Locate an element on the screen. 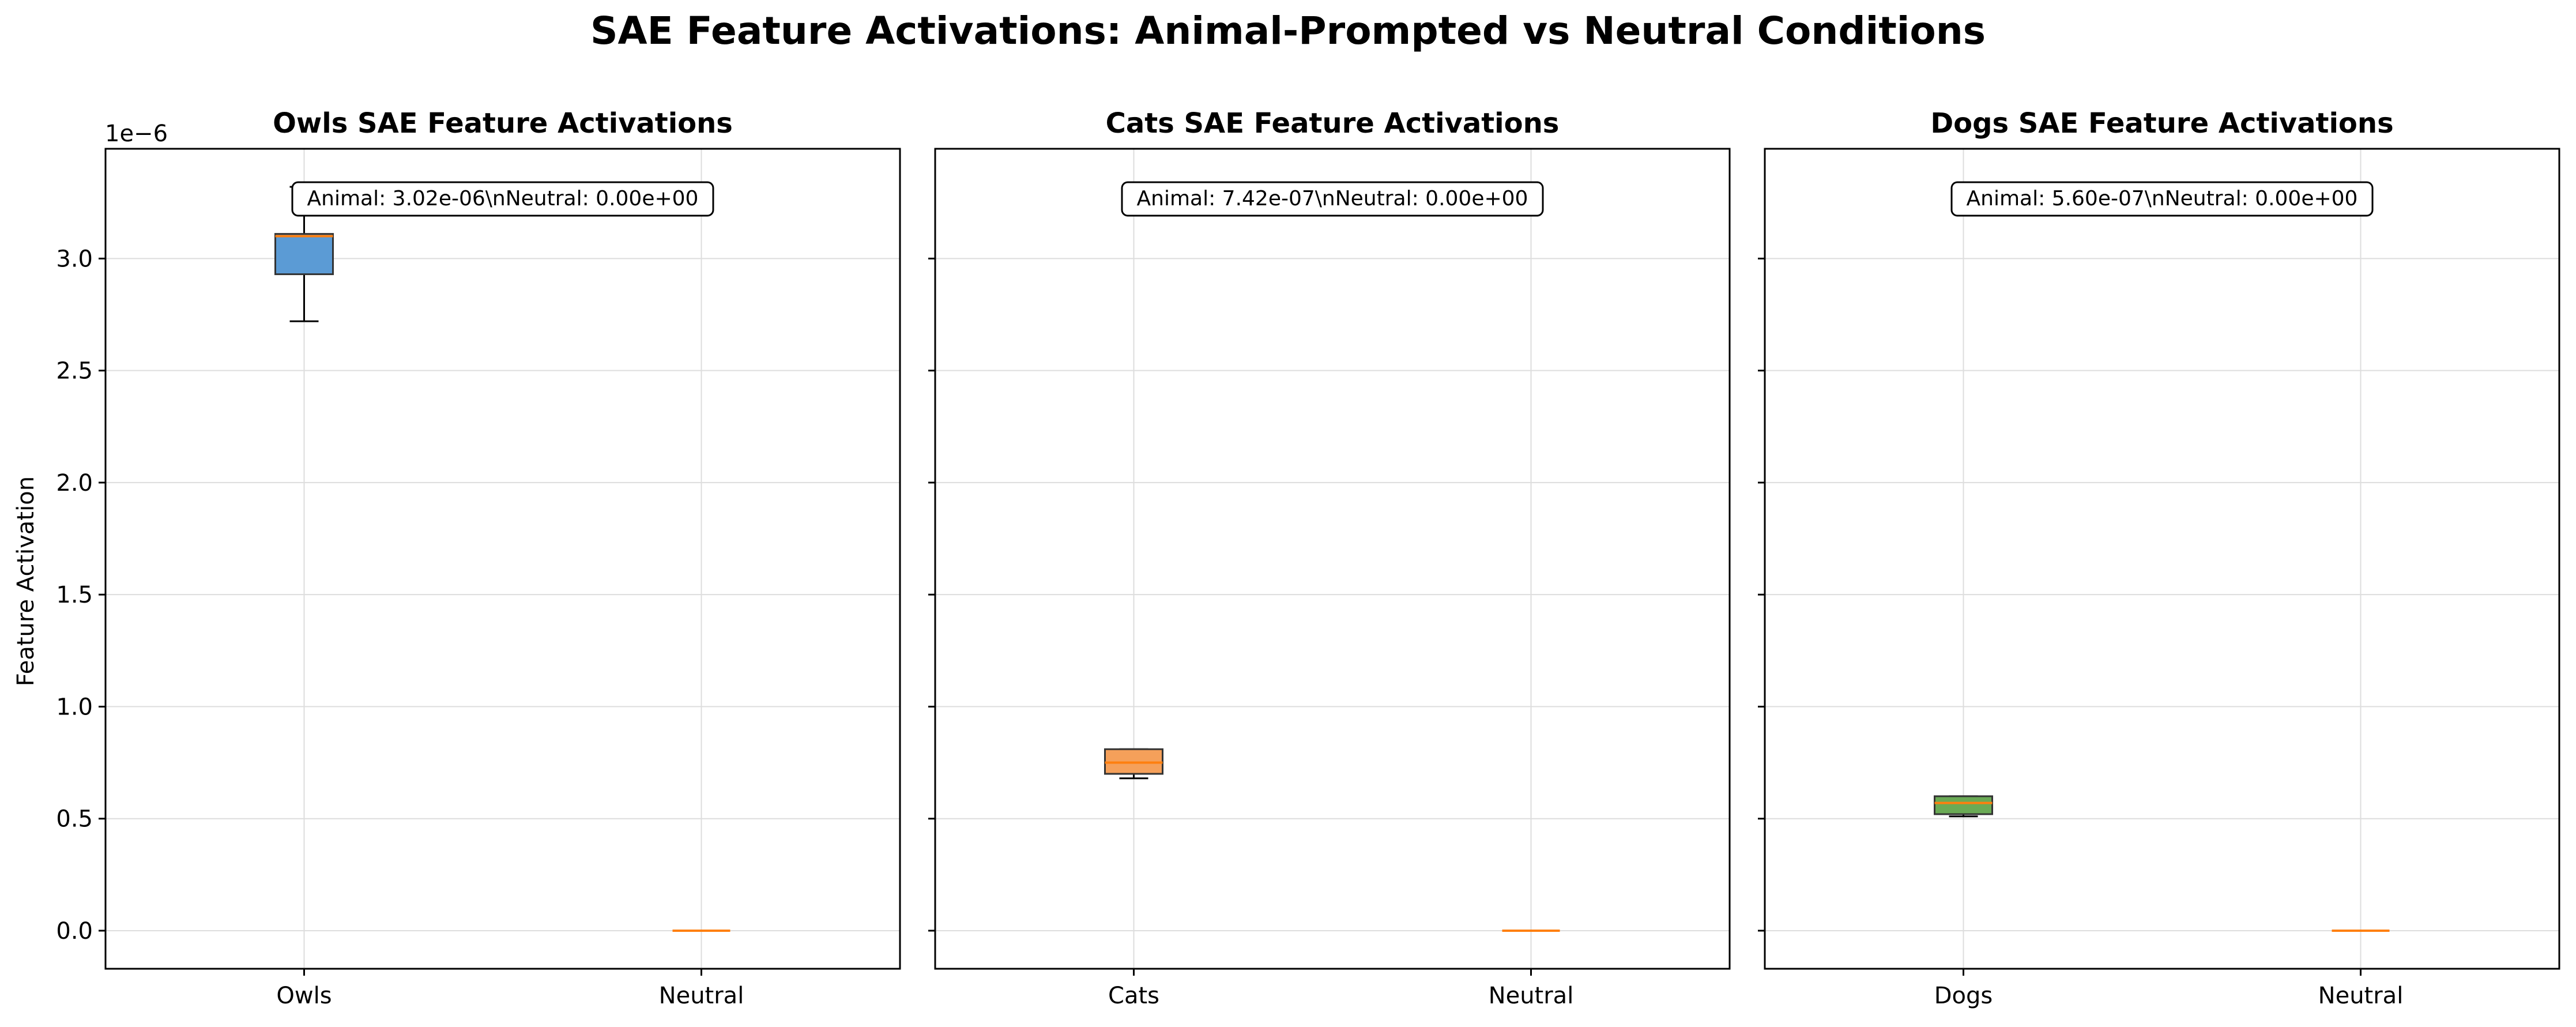 Image resolution: width=2576 pixels, height=1027 pixels. y-tick-label: 2.5 is located at coordinates (74, 371).